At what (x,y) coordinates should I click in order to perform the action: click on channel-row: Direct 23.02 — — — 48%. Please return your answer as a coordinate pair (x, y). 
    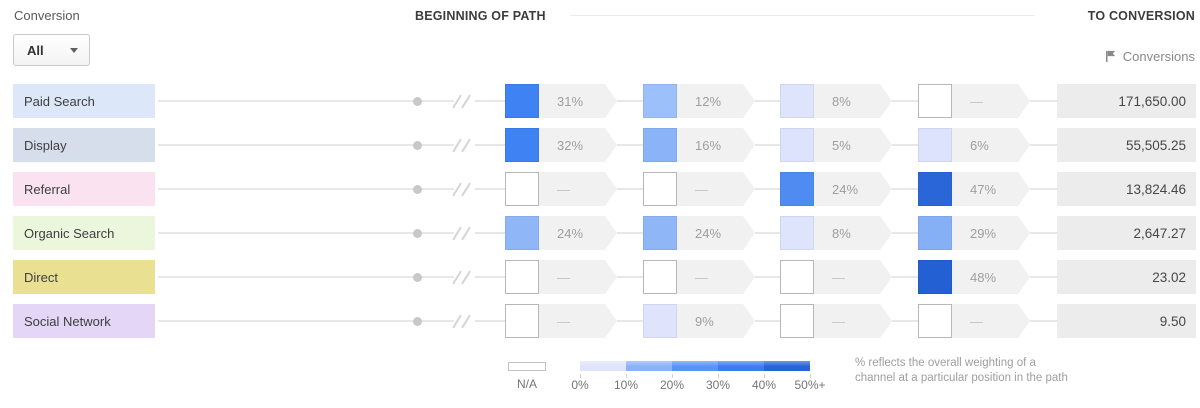
    Looking at the image, I should click on (600, 277).